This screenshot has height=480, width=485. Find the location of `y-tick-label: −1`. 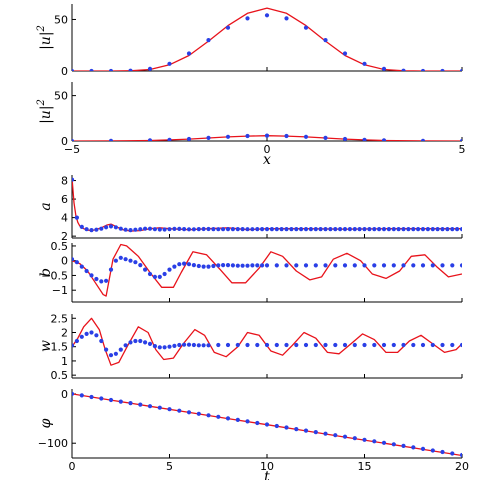

y-tick-label: −1 is located at coordinates (60, 290).